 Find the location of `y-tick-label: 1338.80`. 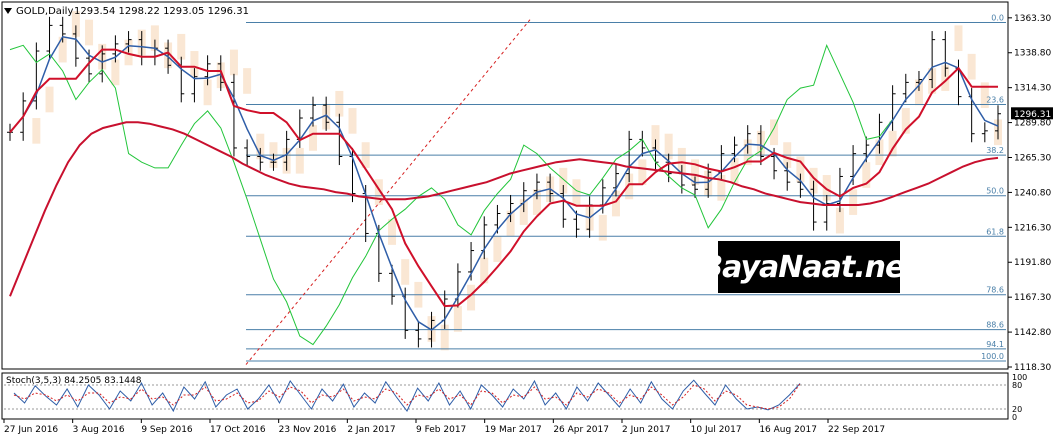

y-tick-label: 1338.80 is located at coordinates (1032, 54).